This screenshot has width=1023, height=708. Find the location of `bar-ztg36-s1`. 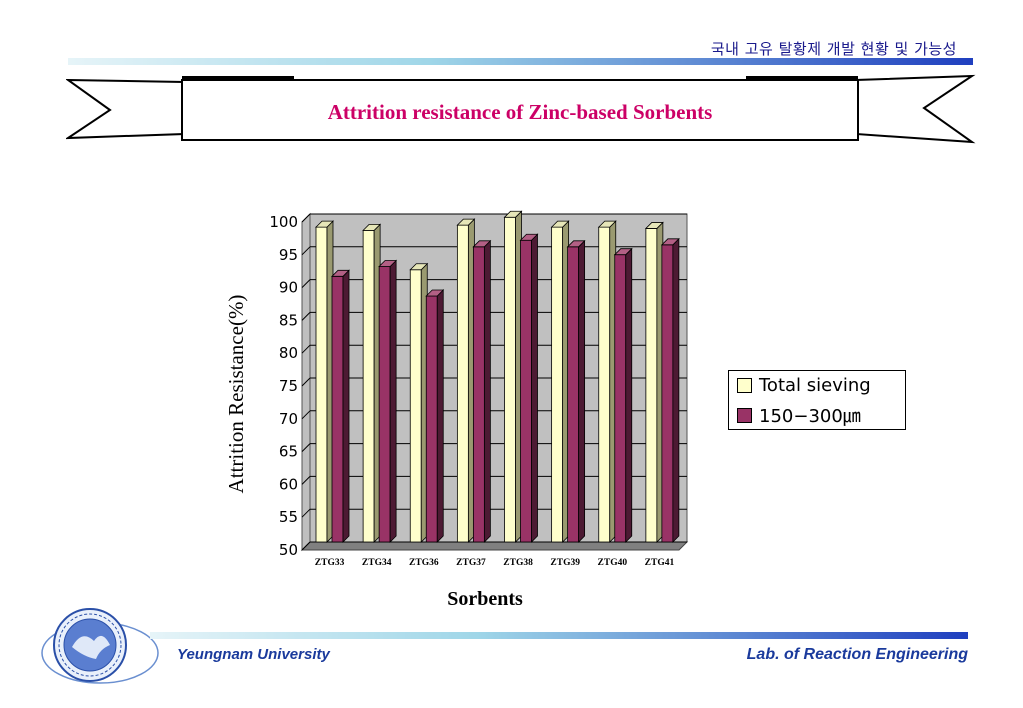

bar-ztg36-s1 is located at coordinates (415, 406).